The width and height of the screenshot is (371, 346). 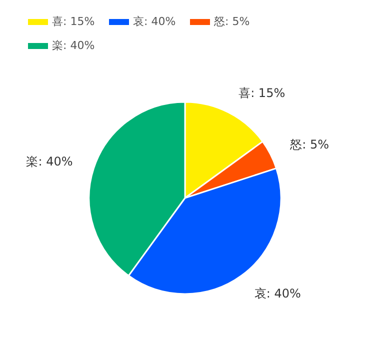 I want to click on slice-label: 楽: 40%, so click(x=49, y=161).